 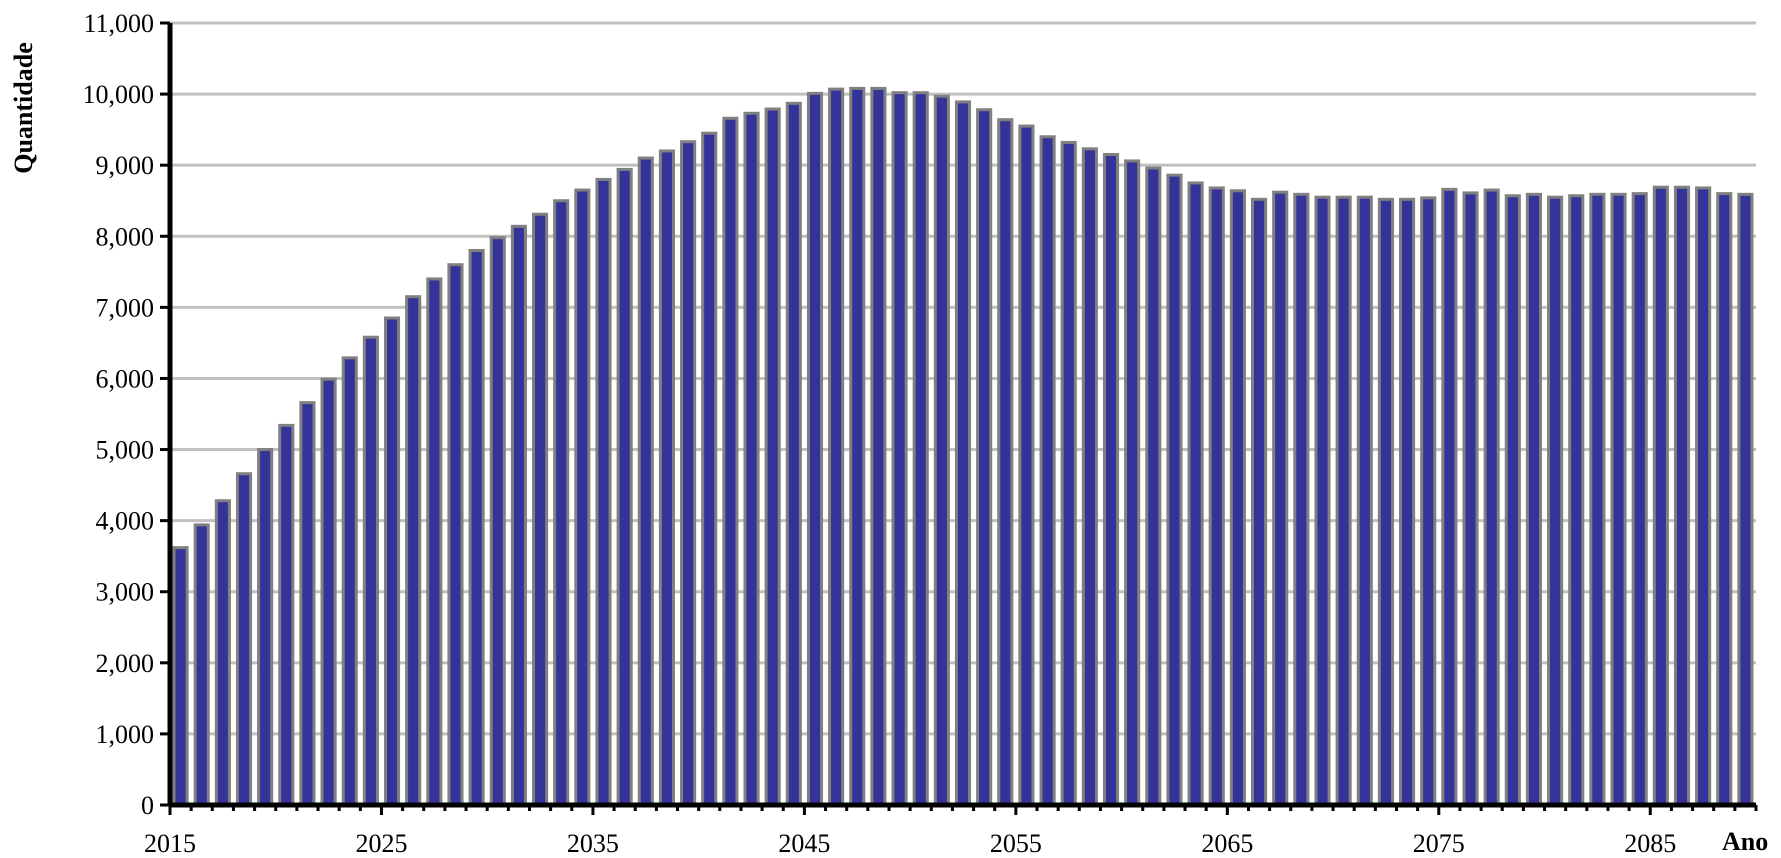 What do you see at coordinates (1650, 843) in the screenshot?
I see `x-tick-label: 2085` at bounding box center [1650, 843].